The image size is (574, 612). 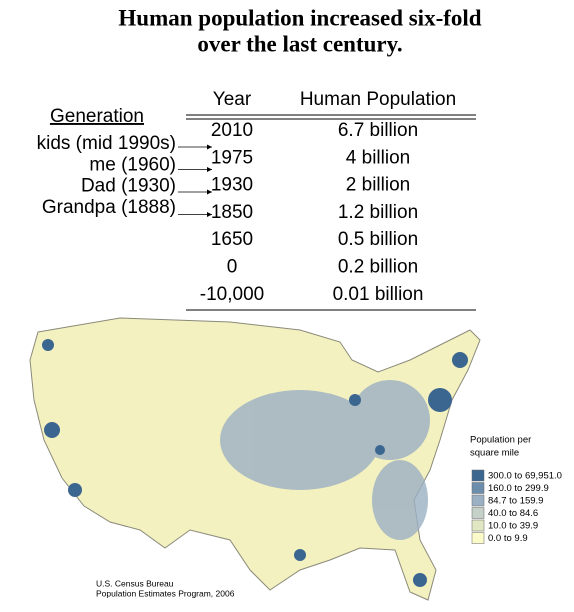 What do you see at coordinates (500, 440) in the screenshot?
I see `legend-title: Population per` at bounding box center [500, 440].